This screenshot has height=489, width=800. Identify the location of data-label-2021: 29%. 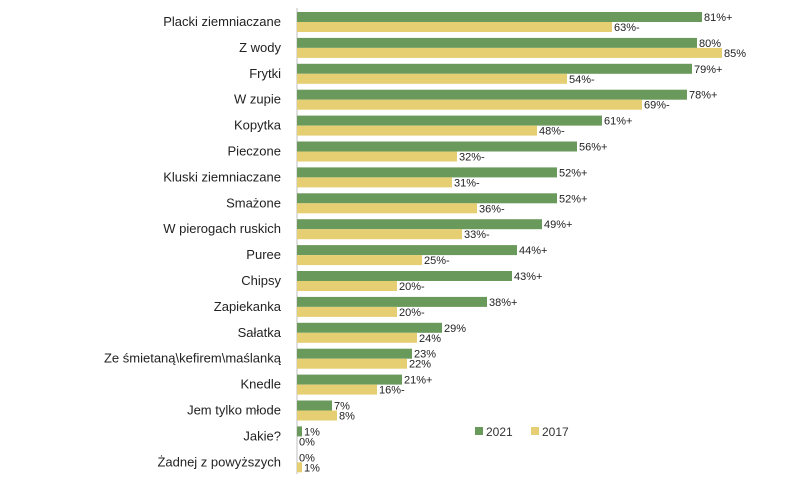
(455, 329).